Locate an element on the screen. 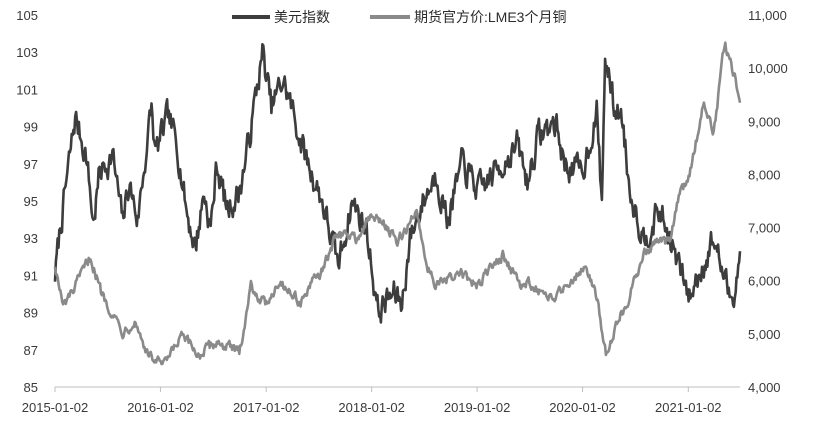 The image size is (815, 425). left-axis-tick-label: 101 is located at coordinates (27, 89).